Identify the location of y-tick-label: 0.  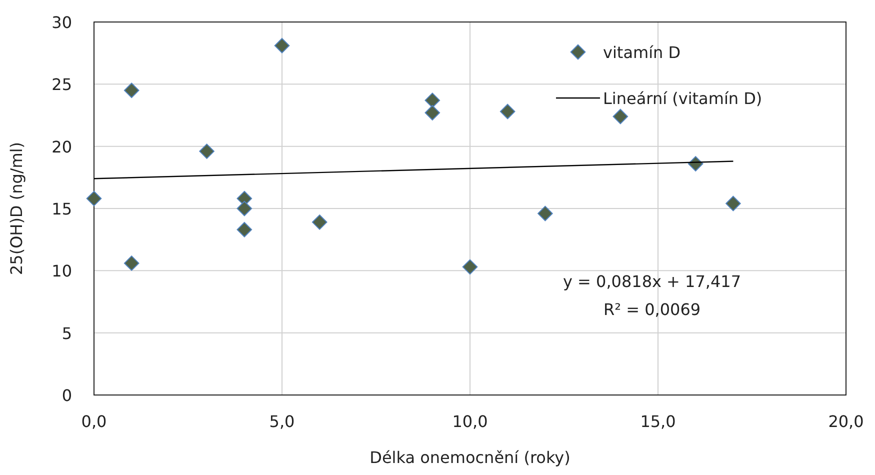
(67, 395).